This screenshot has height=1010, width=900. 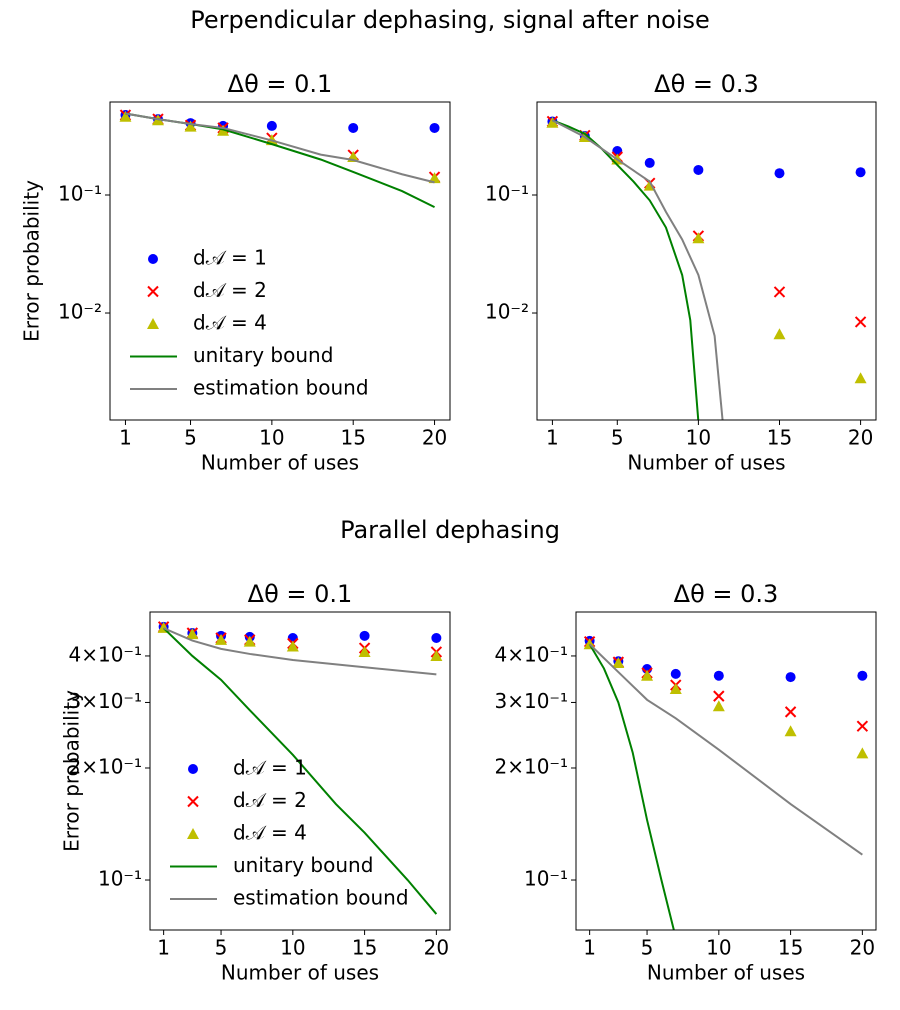 What do you see at coordinates (450, 530) in the screenshot?
I see `suptitle: Parallel dephasing` at bounding box center [450, 530].